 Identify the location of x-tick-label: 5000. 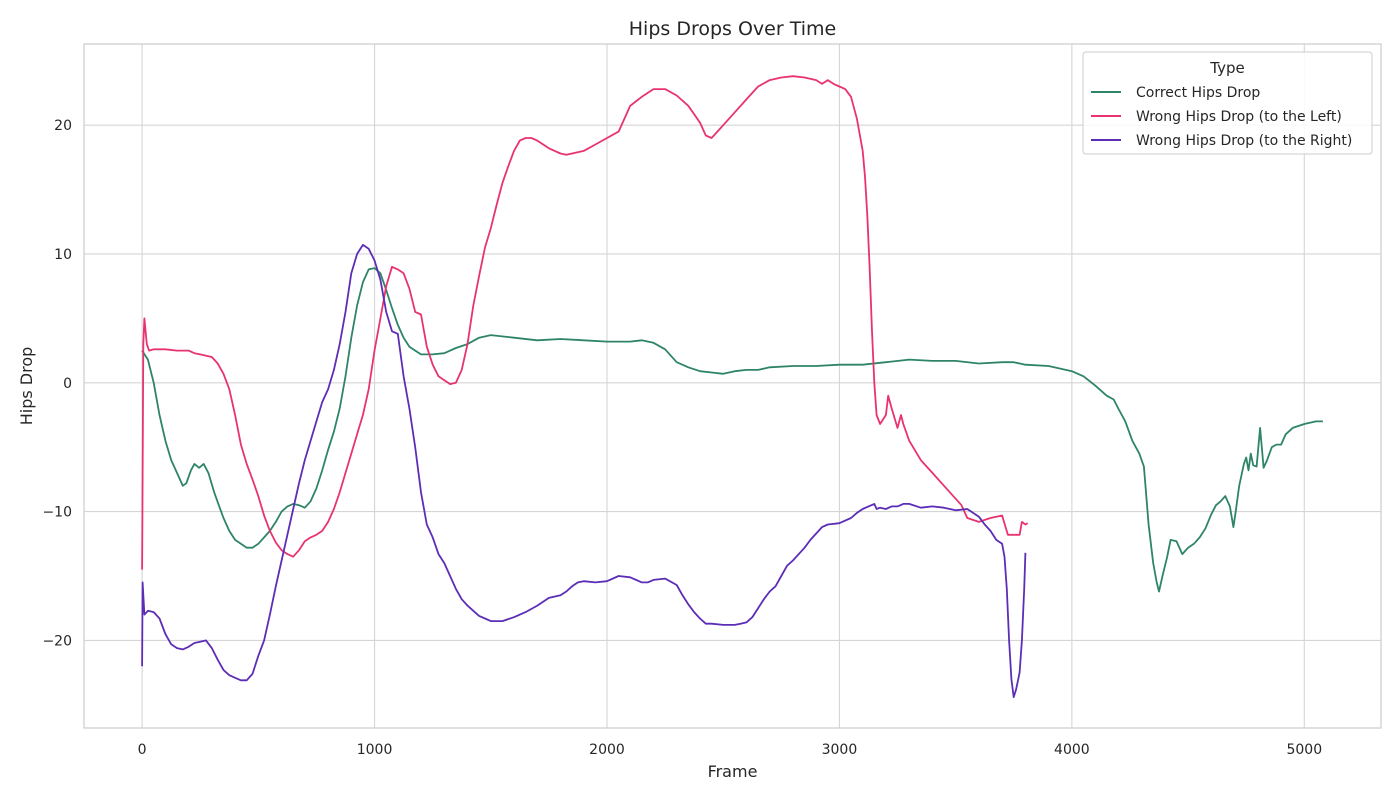
(1304, 750).